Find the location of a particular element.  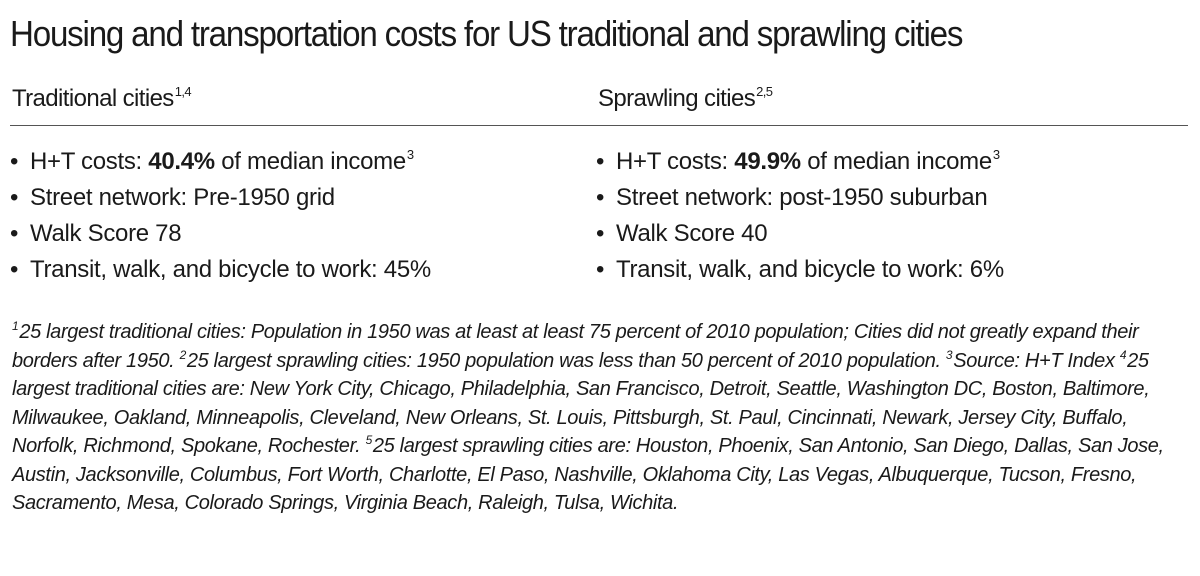

list-item: • H+T costs: 40.4% of median income3 is located at coordinates (220, 162).